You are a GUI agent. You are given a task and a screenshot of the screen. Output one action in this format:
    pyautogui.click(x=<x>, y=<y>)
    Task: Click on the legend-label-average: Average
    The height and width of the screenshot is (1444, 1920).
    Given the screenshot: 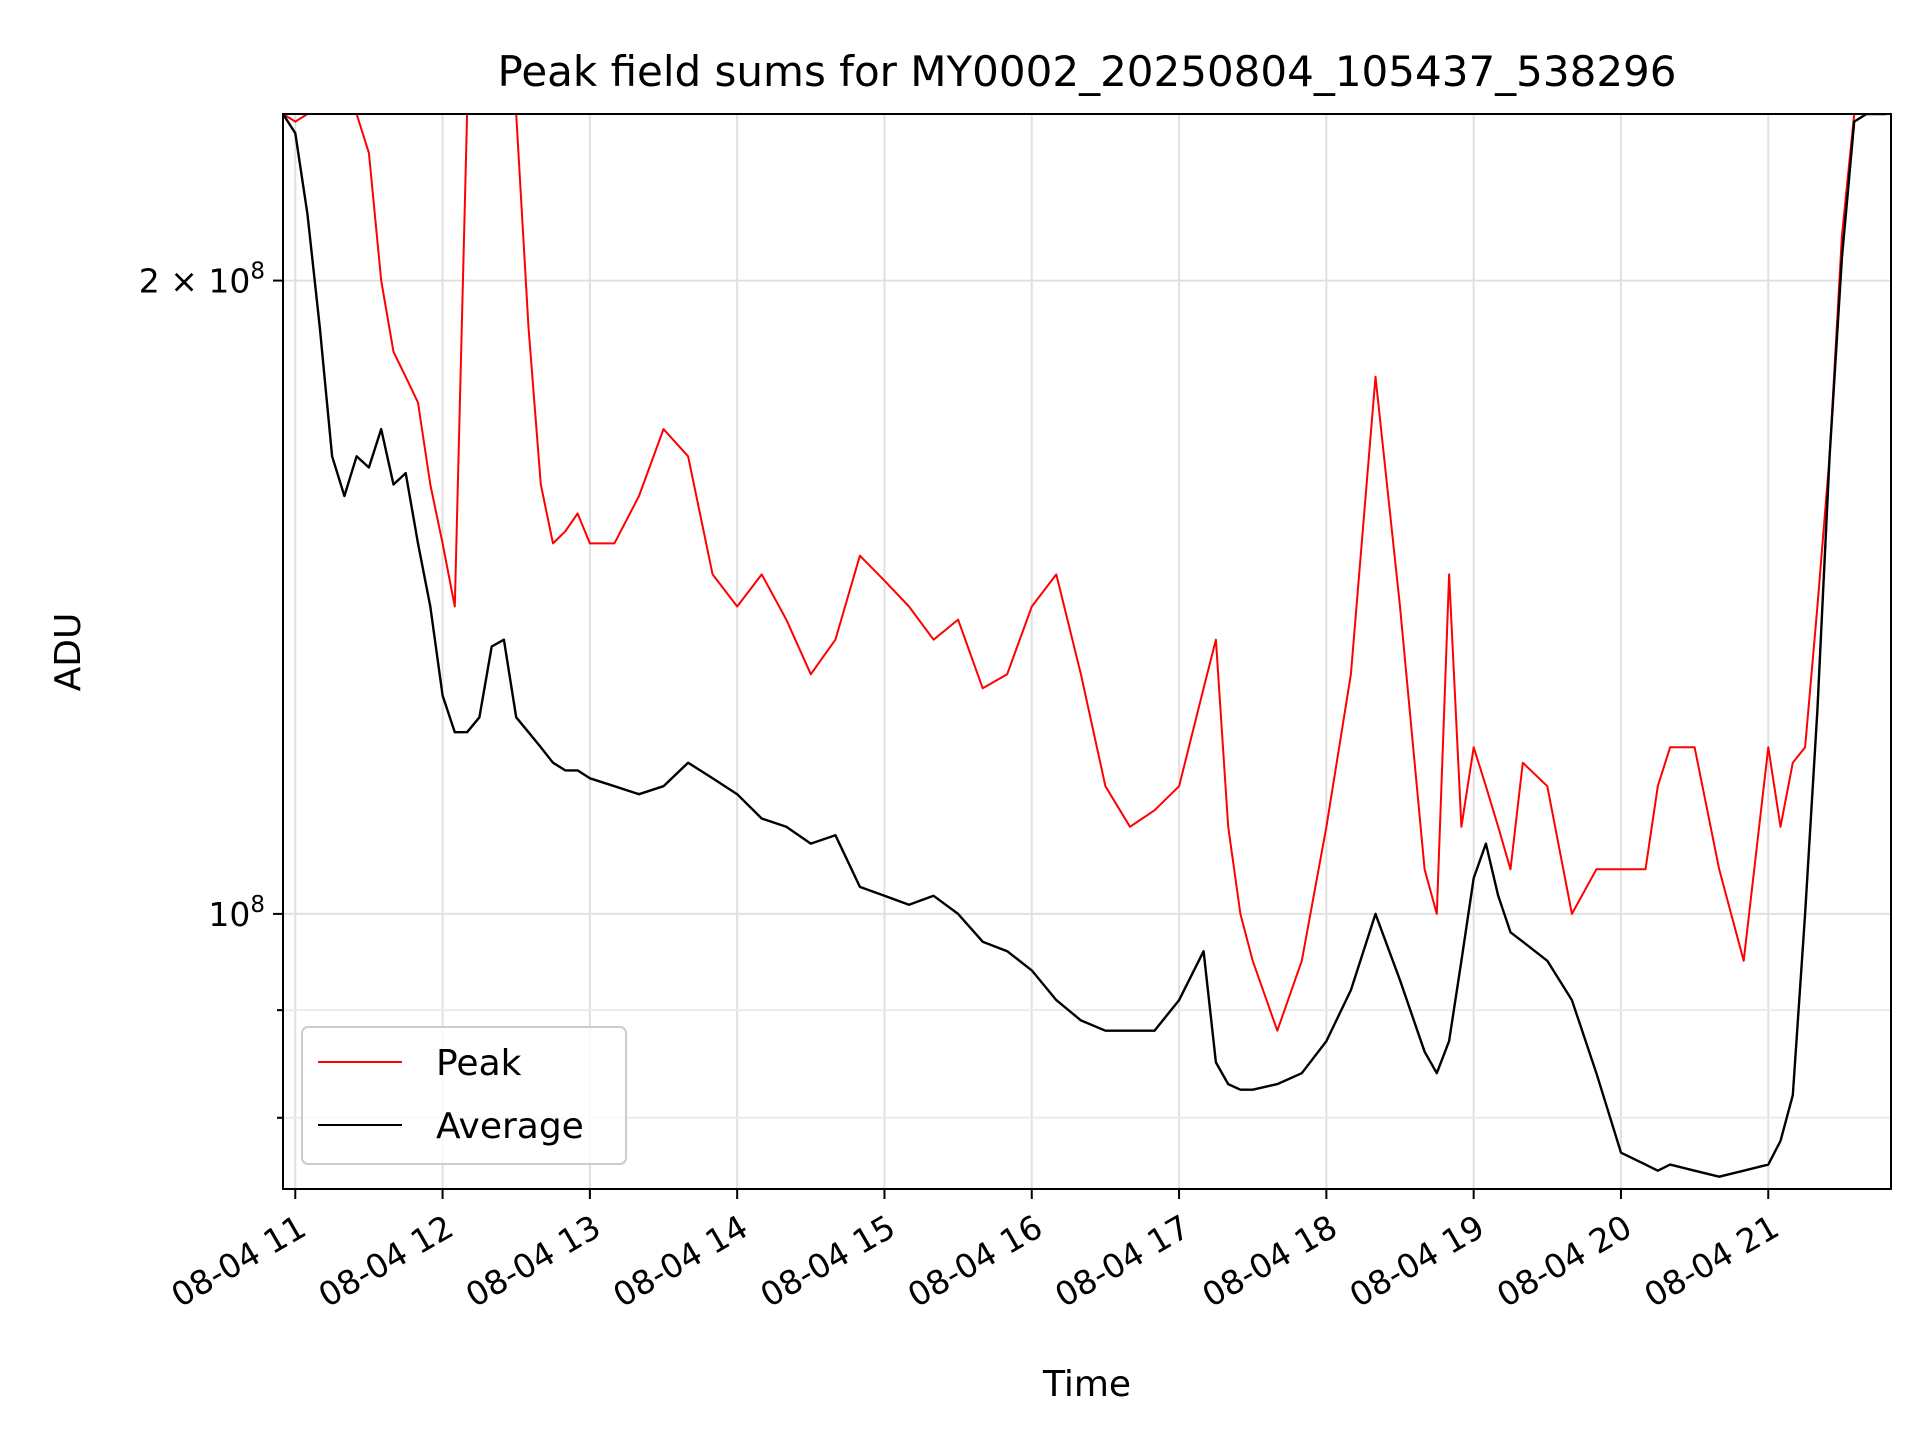 What is the action you would take?
    pyautogui.click(x=510, y=1126)
    